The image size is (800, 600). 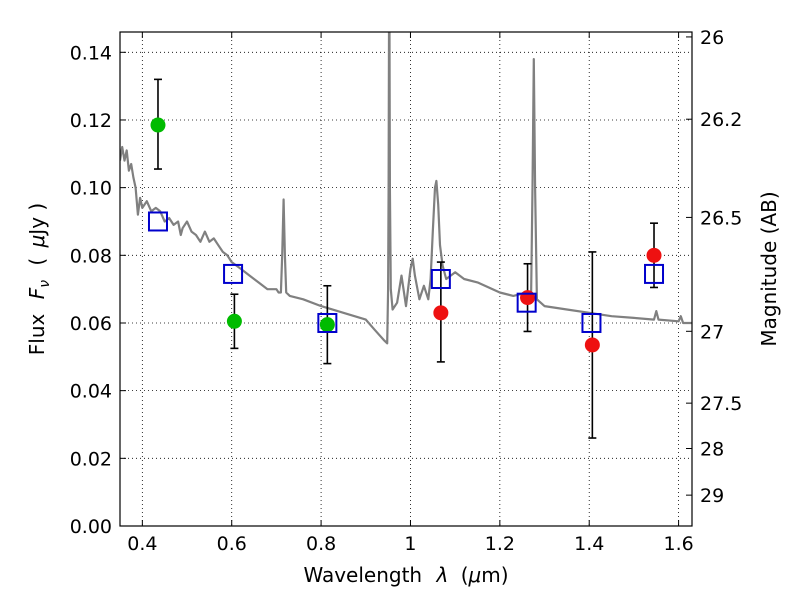 I want to click on y2-tick-label: 29, so click(x=712, y=496).